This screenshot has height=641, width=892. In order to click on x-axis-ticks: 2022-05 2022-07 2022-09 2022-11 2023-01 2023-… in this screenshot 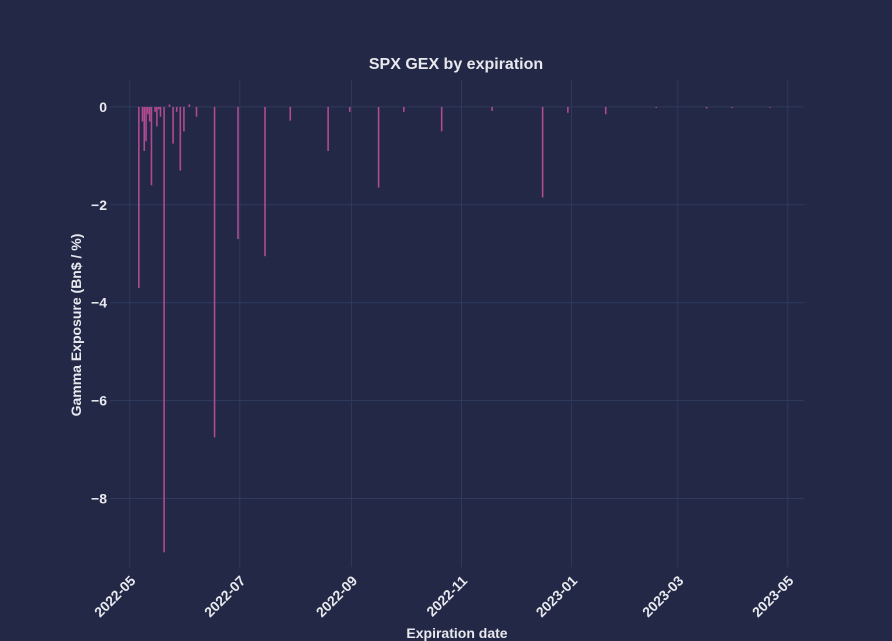, I will do `click(444, 596)`.